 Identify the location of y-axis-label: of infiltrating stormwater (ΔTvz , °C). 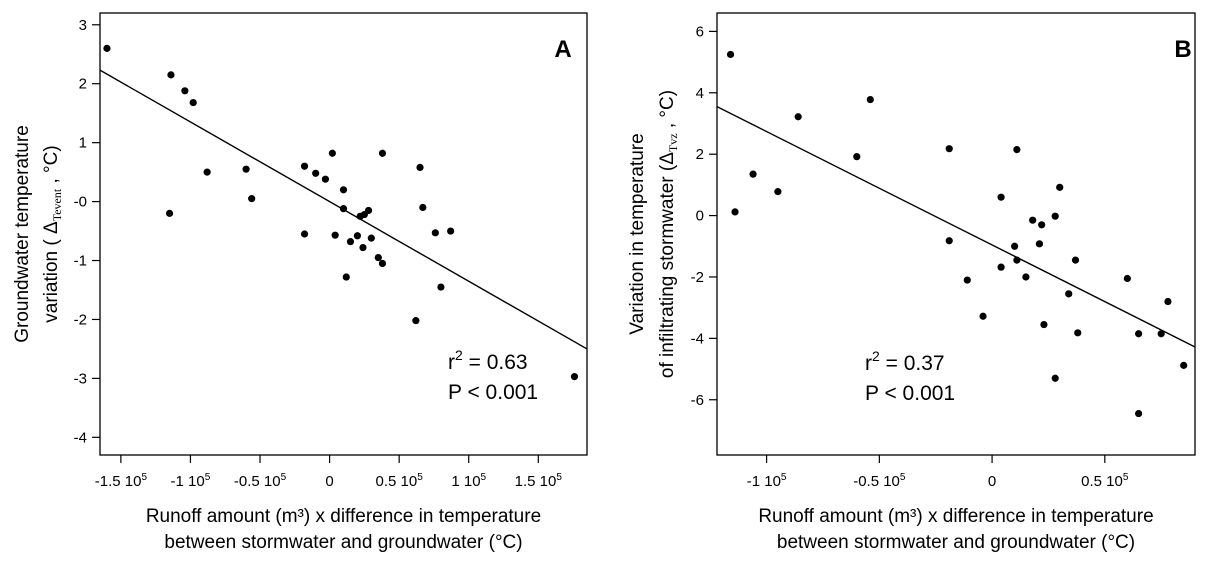
(668, 234).